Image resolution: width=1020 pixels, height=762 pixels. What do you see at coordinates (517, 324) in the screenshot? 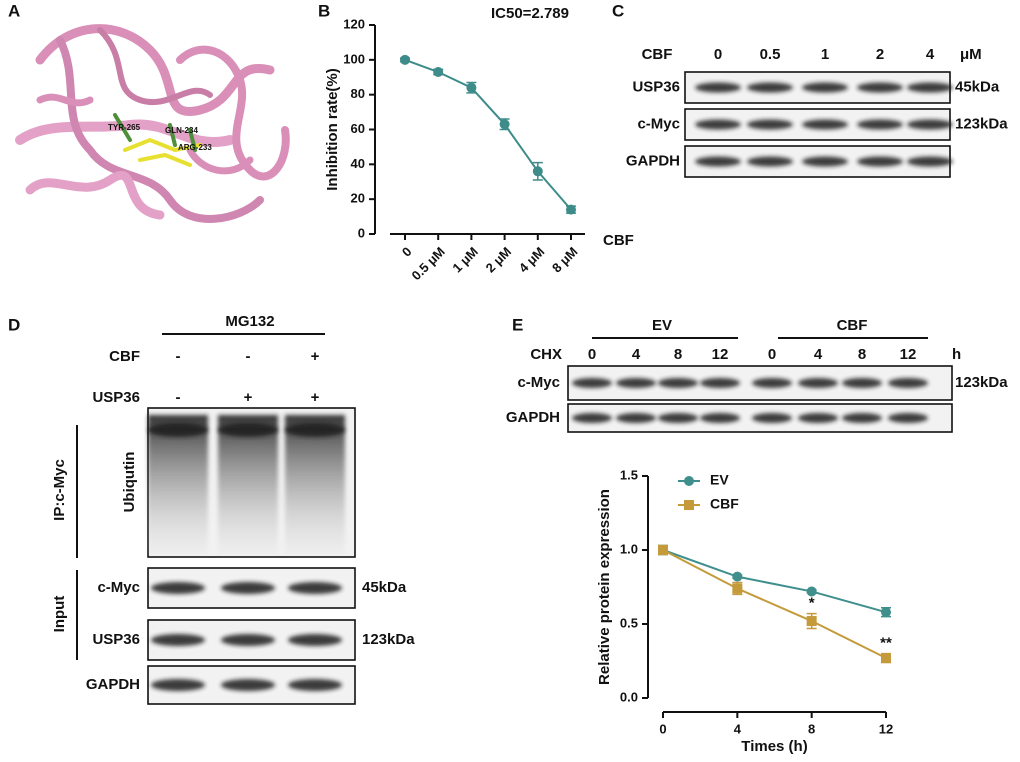
I see `panel-letter: E` at bounding box center [517, 324].